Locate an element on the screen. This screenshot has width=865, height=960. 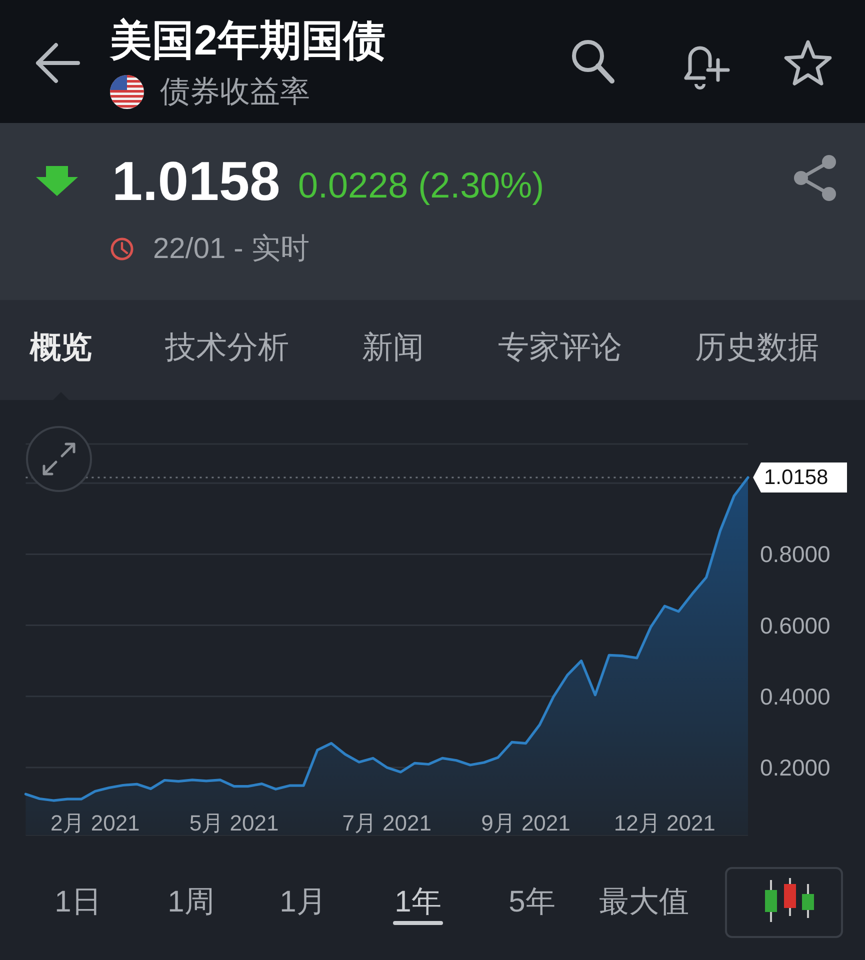
ytick-label: 0.8000 is located at coordinates (795, 554).